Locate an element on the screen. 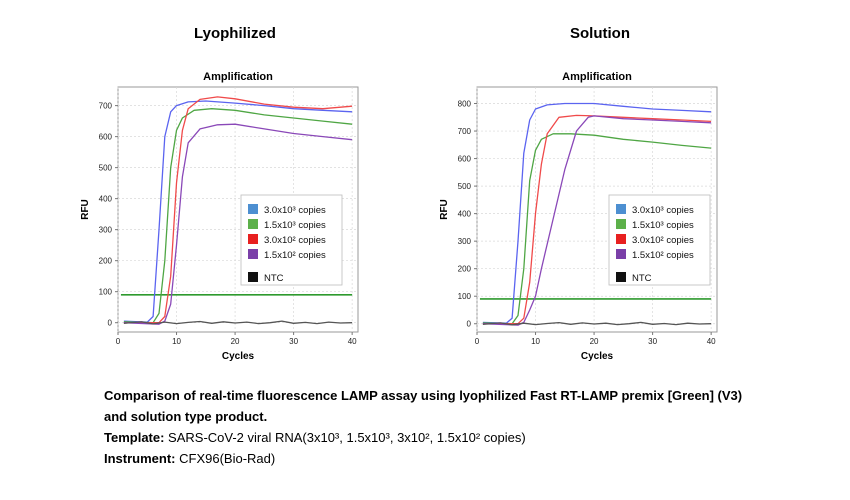  instrument-label: Instrument: is located at coordinates (140, 458).